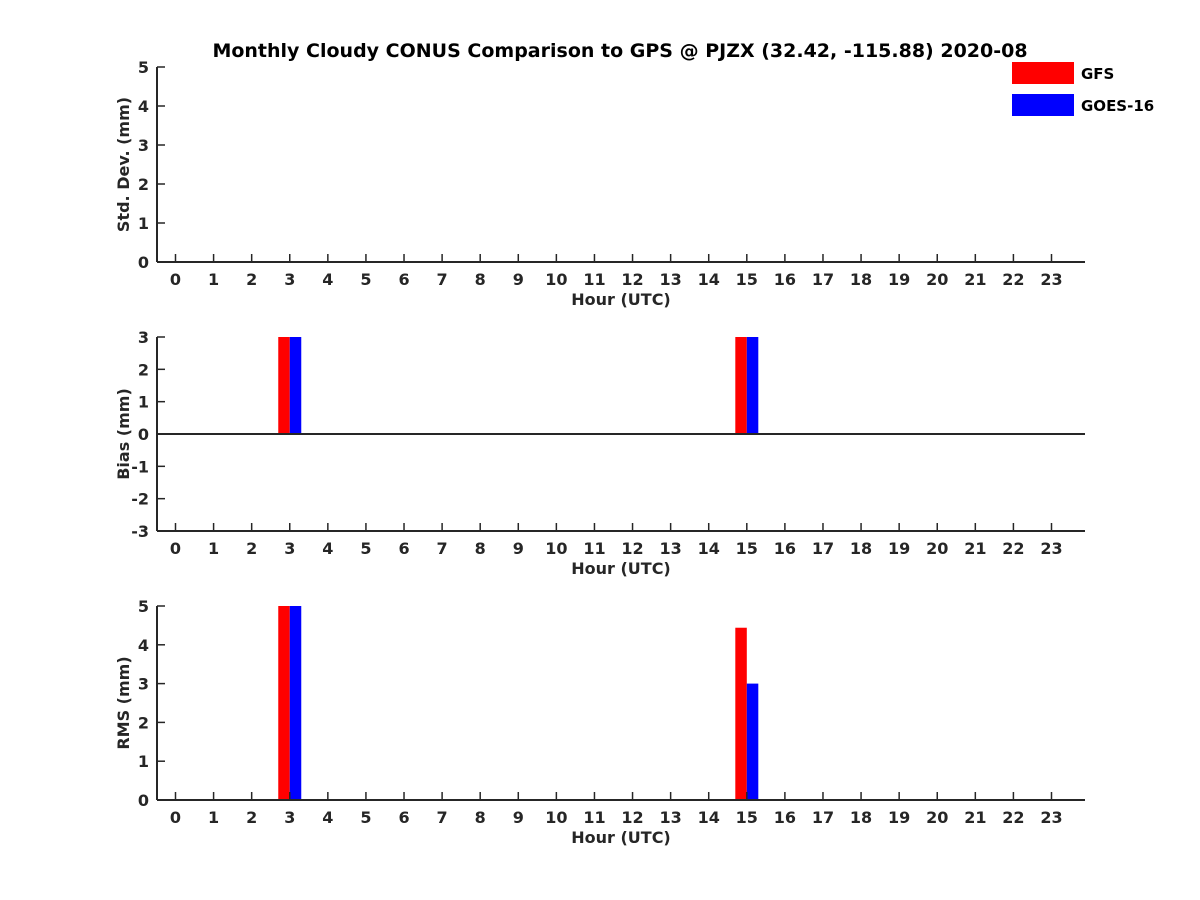 The width and height of the screenshot is (1200, 900). What do you see at coordinates (1117, 106) in the screenshot?
I see `legend-label: GOES-16` at bounding box center [1117, 106].